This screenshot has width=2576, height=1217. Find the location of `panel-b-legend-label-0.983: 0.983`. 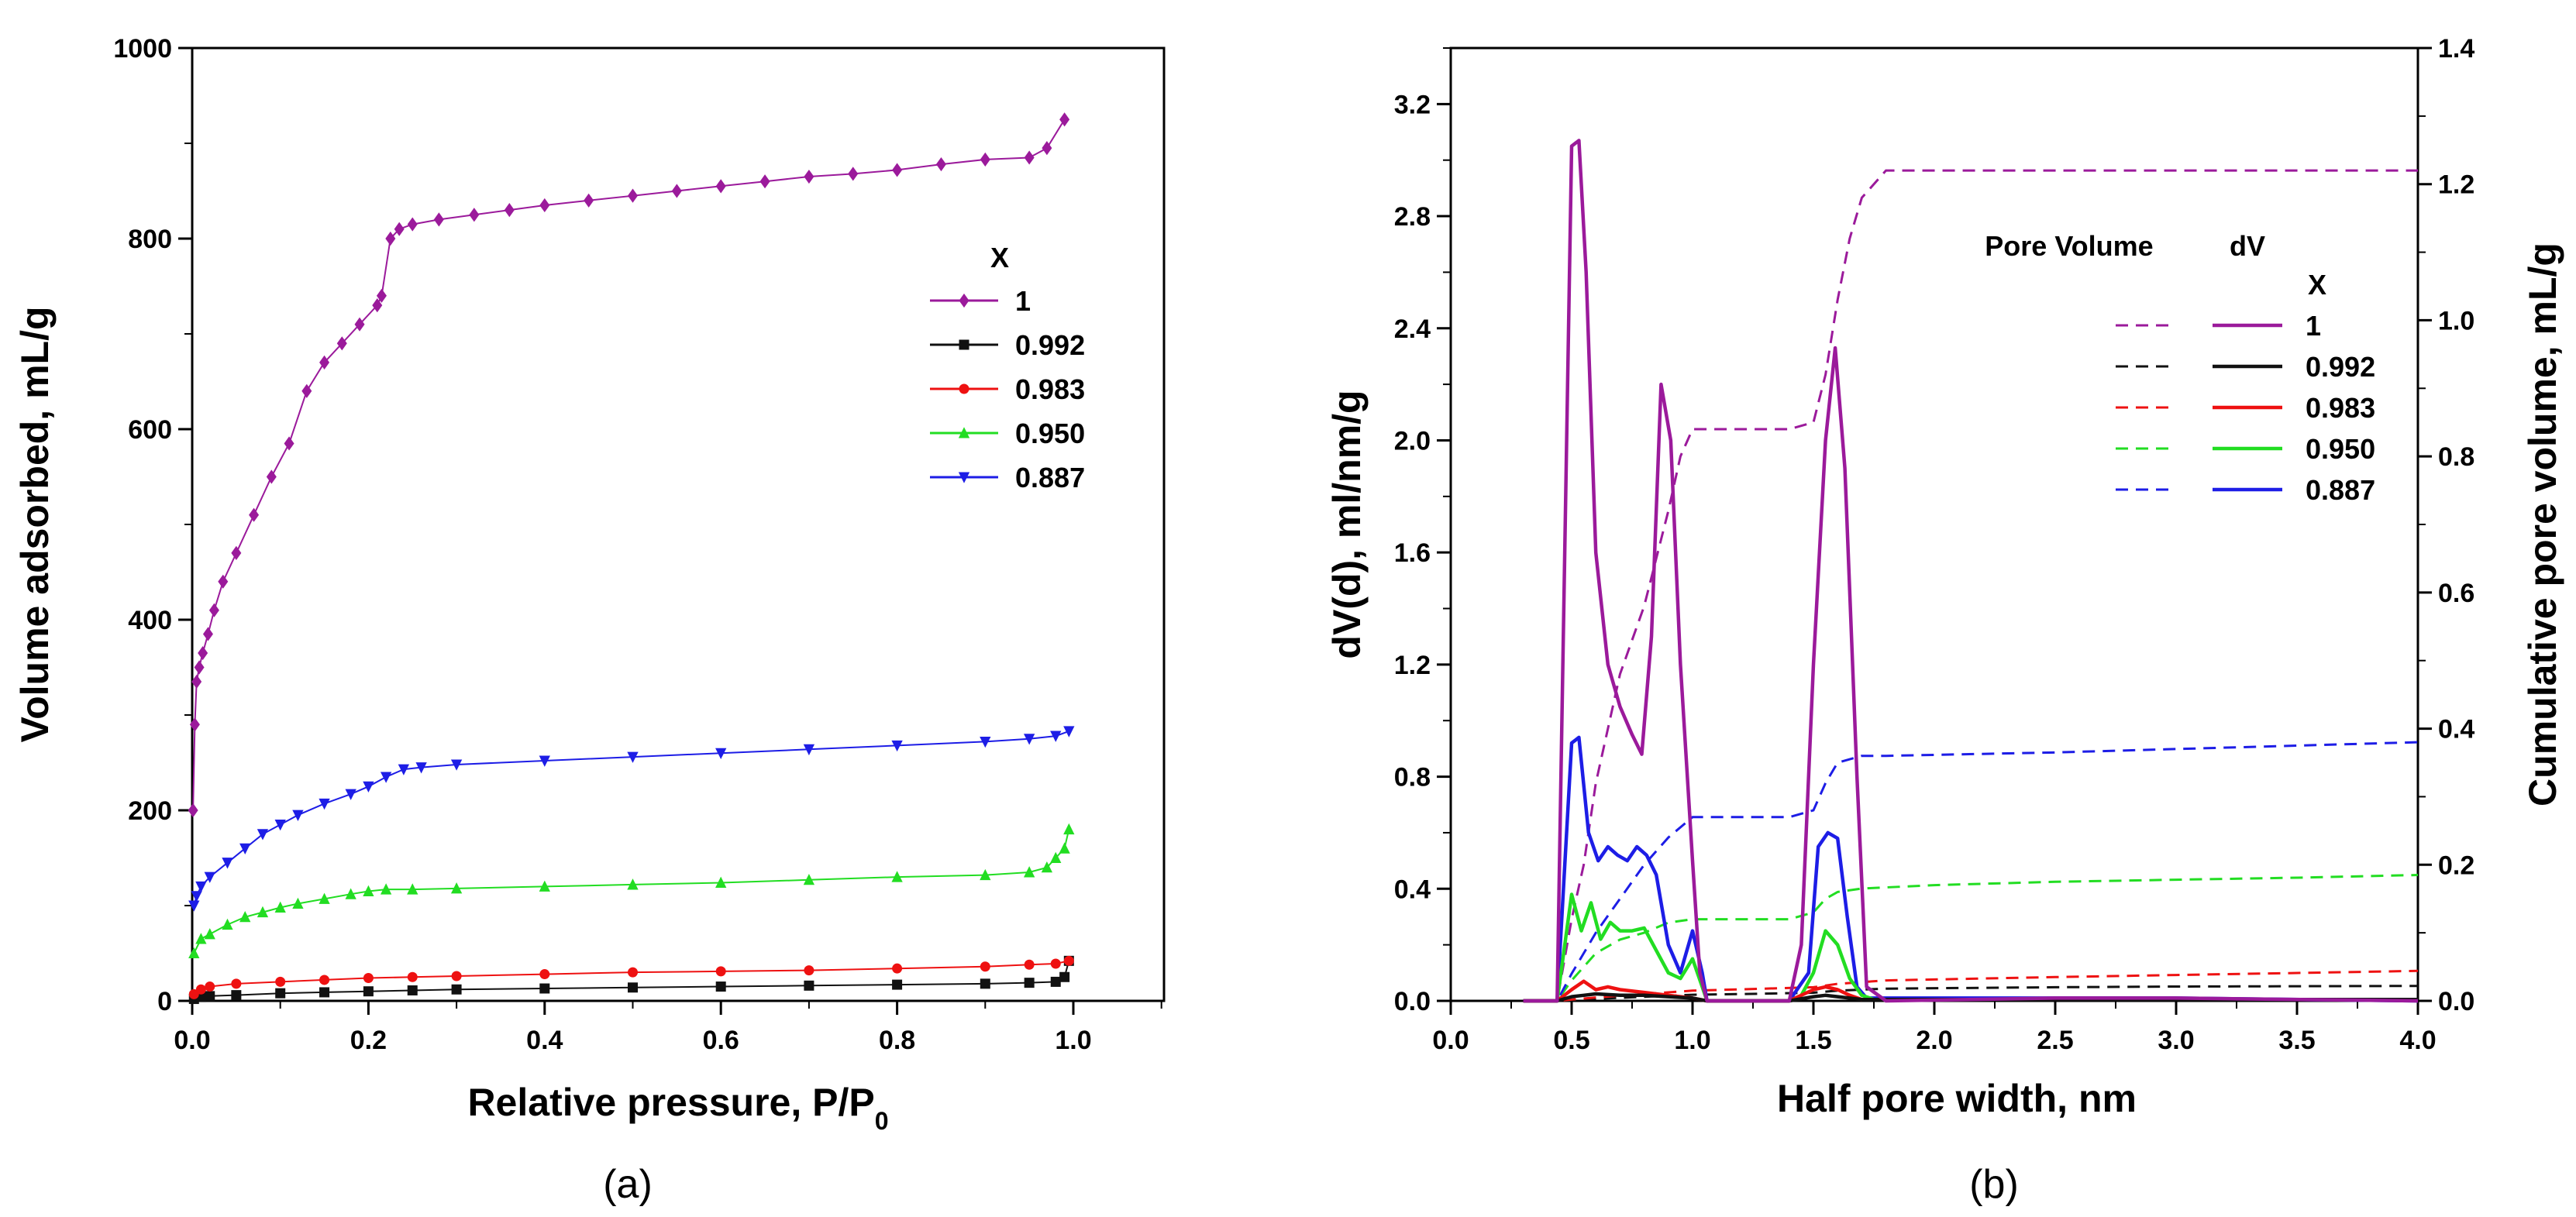

panel-b-legend-label-0.983: 0.983 is located at coordinates (2340, 408).